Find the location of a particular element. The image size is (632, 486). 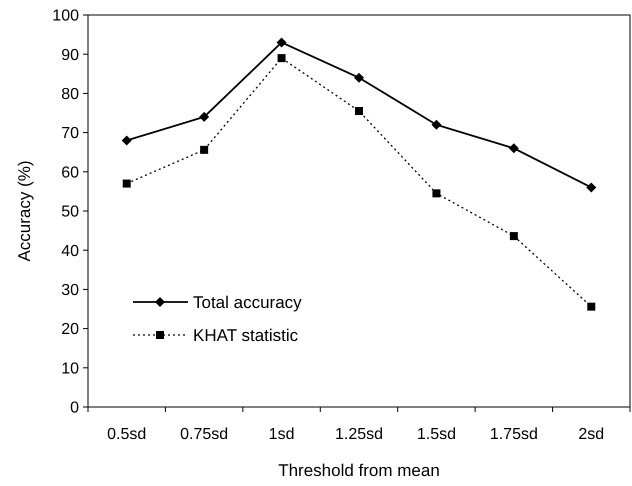

x-tick-label: 0.75sd is located at coordinates (204, 434).